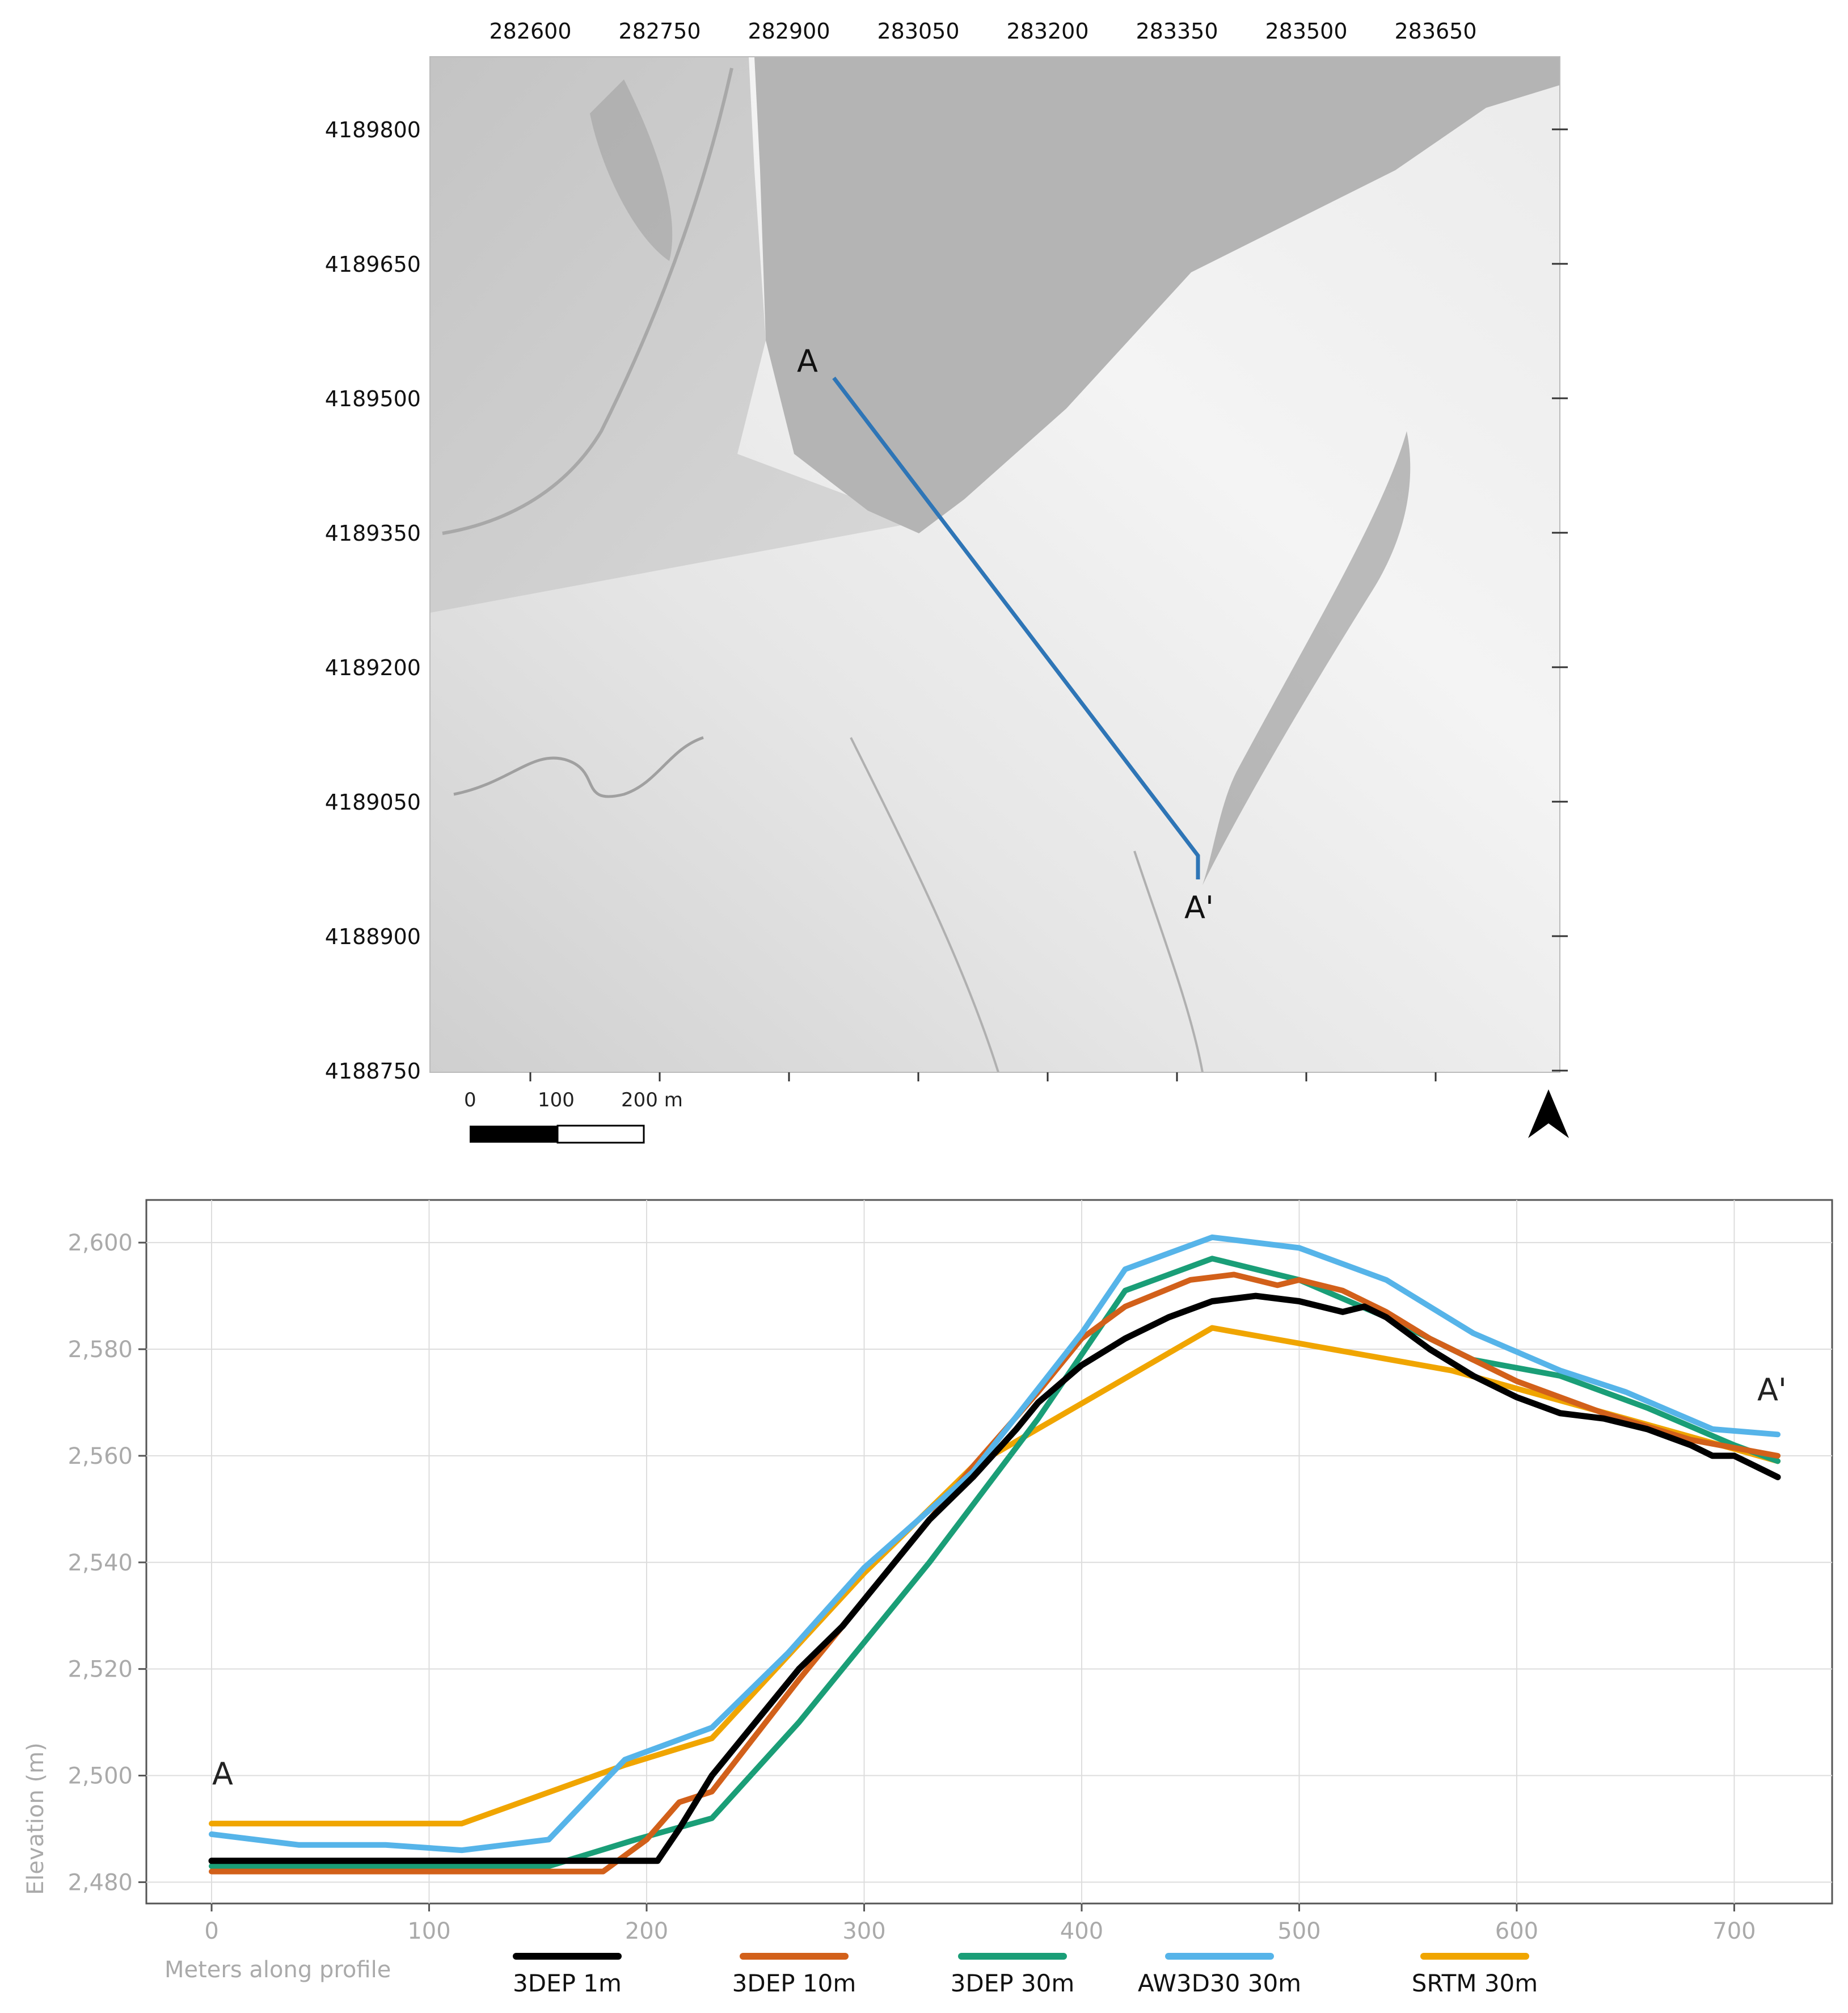  I want to click on valley-floor, so click(674, 335).